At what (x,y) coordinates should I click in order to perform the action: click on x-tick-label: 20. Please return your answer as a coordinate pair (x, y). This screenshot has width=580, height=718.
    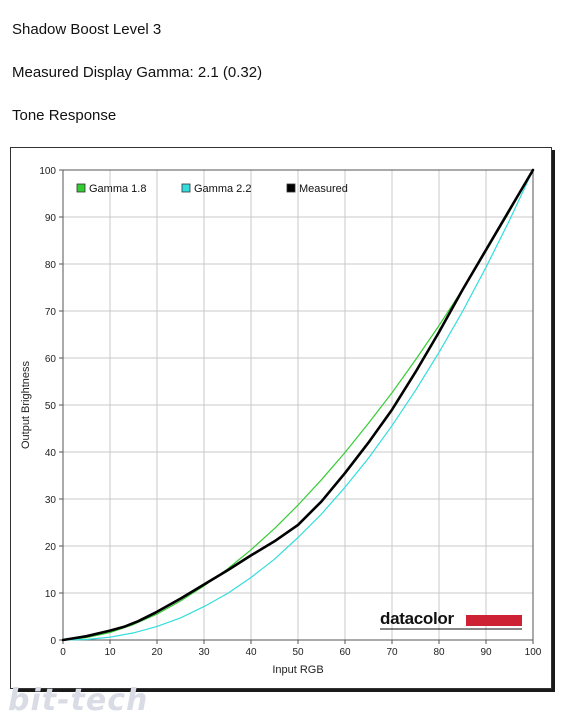
    Looking at the image, I should click on (157, 652).